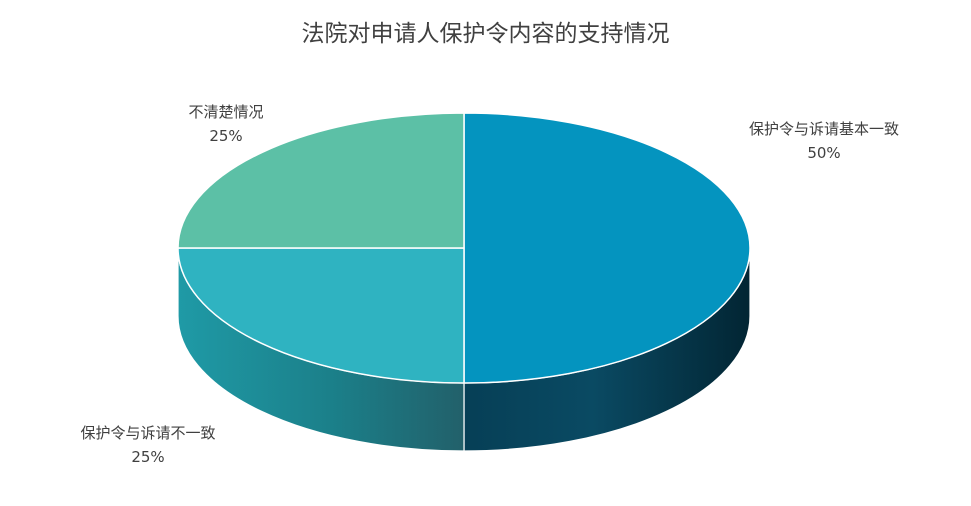  I want to click on data-label-percent-2: 25%, so click(225, 136).